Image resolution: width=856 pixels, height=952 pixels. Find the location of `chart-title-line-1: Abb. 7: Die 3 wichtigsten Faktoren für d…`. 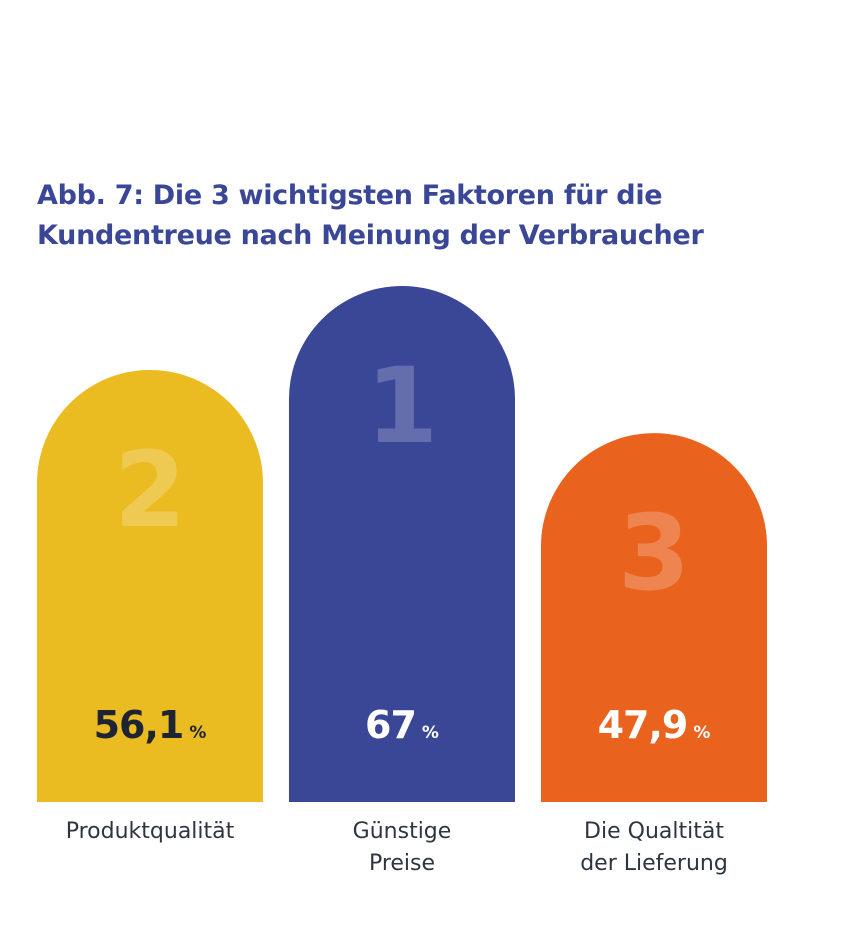

chart-title-line-1: Abb. 7: Die 3 wichtigsten Faktoren für d… is located at coordinates (350, 195).